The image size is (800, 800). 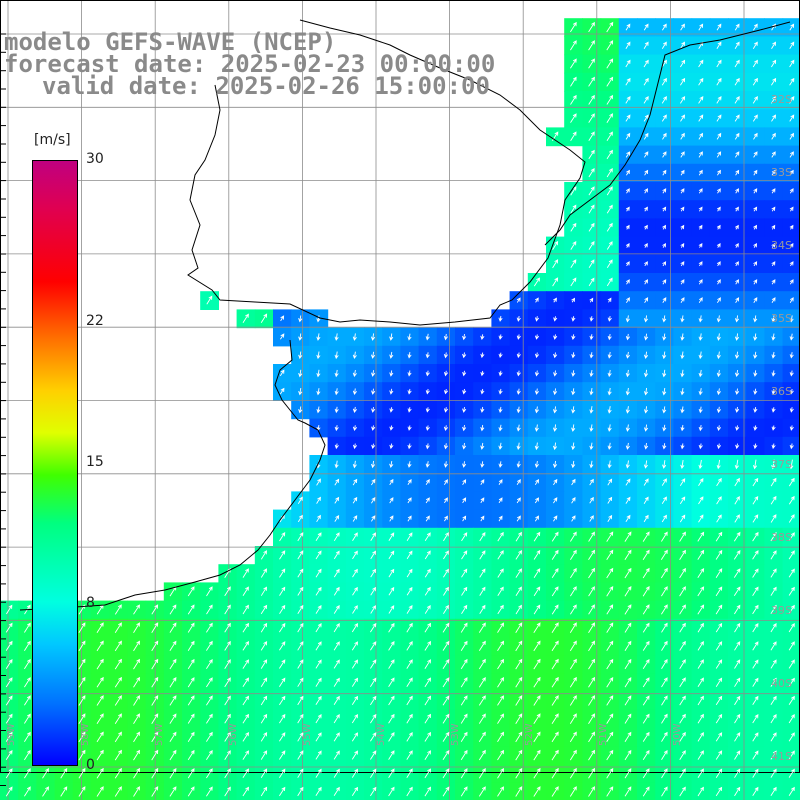 What do you see at coordinates (781, 464) in the screenshot?
I see `latitude-label: 37S` at bounding box center [781, 464].